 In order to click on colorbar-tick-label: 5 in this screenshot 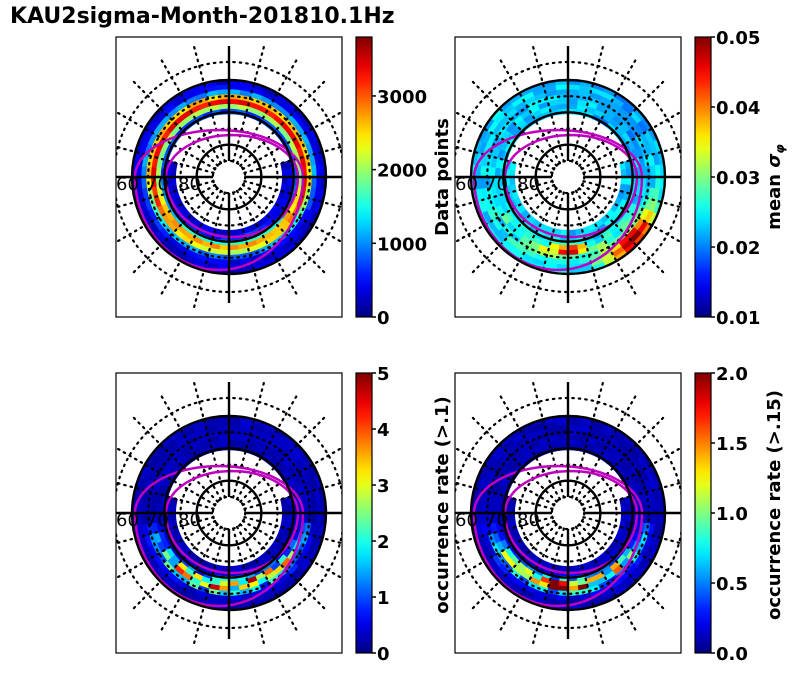, I will do `click(383, 374)`.